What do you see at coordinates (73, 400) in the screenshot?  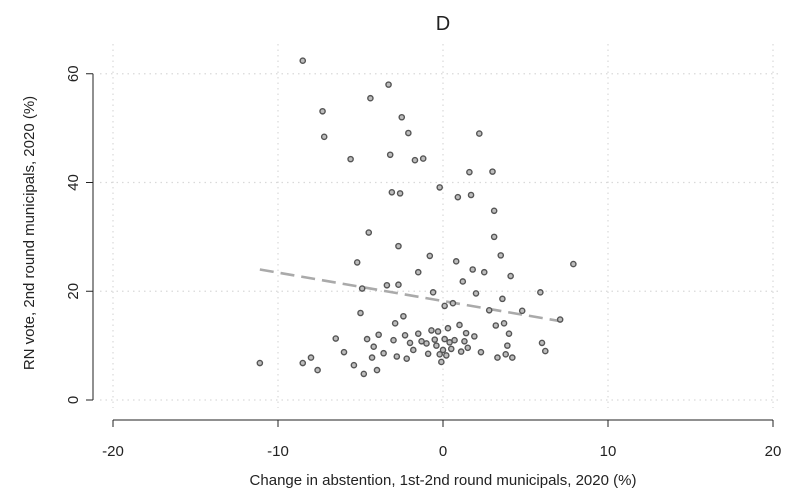 I see `y-tick-label: 0` at bounding box center [73, 400].